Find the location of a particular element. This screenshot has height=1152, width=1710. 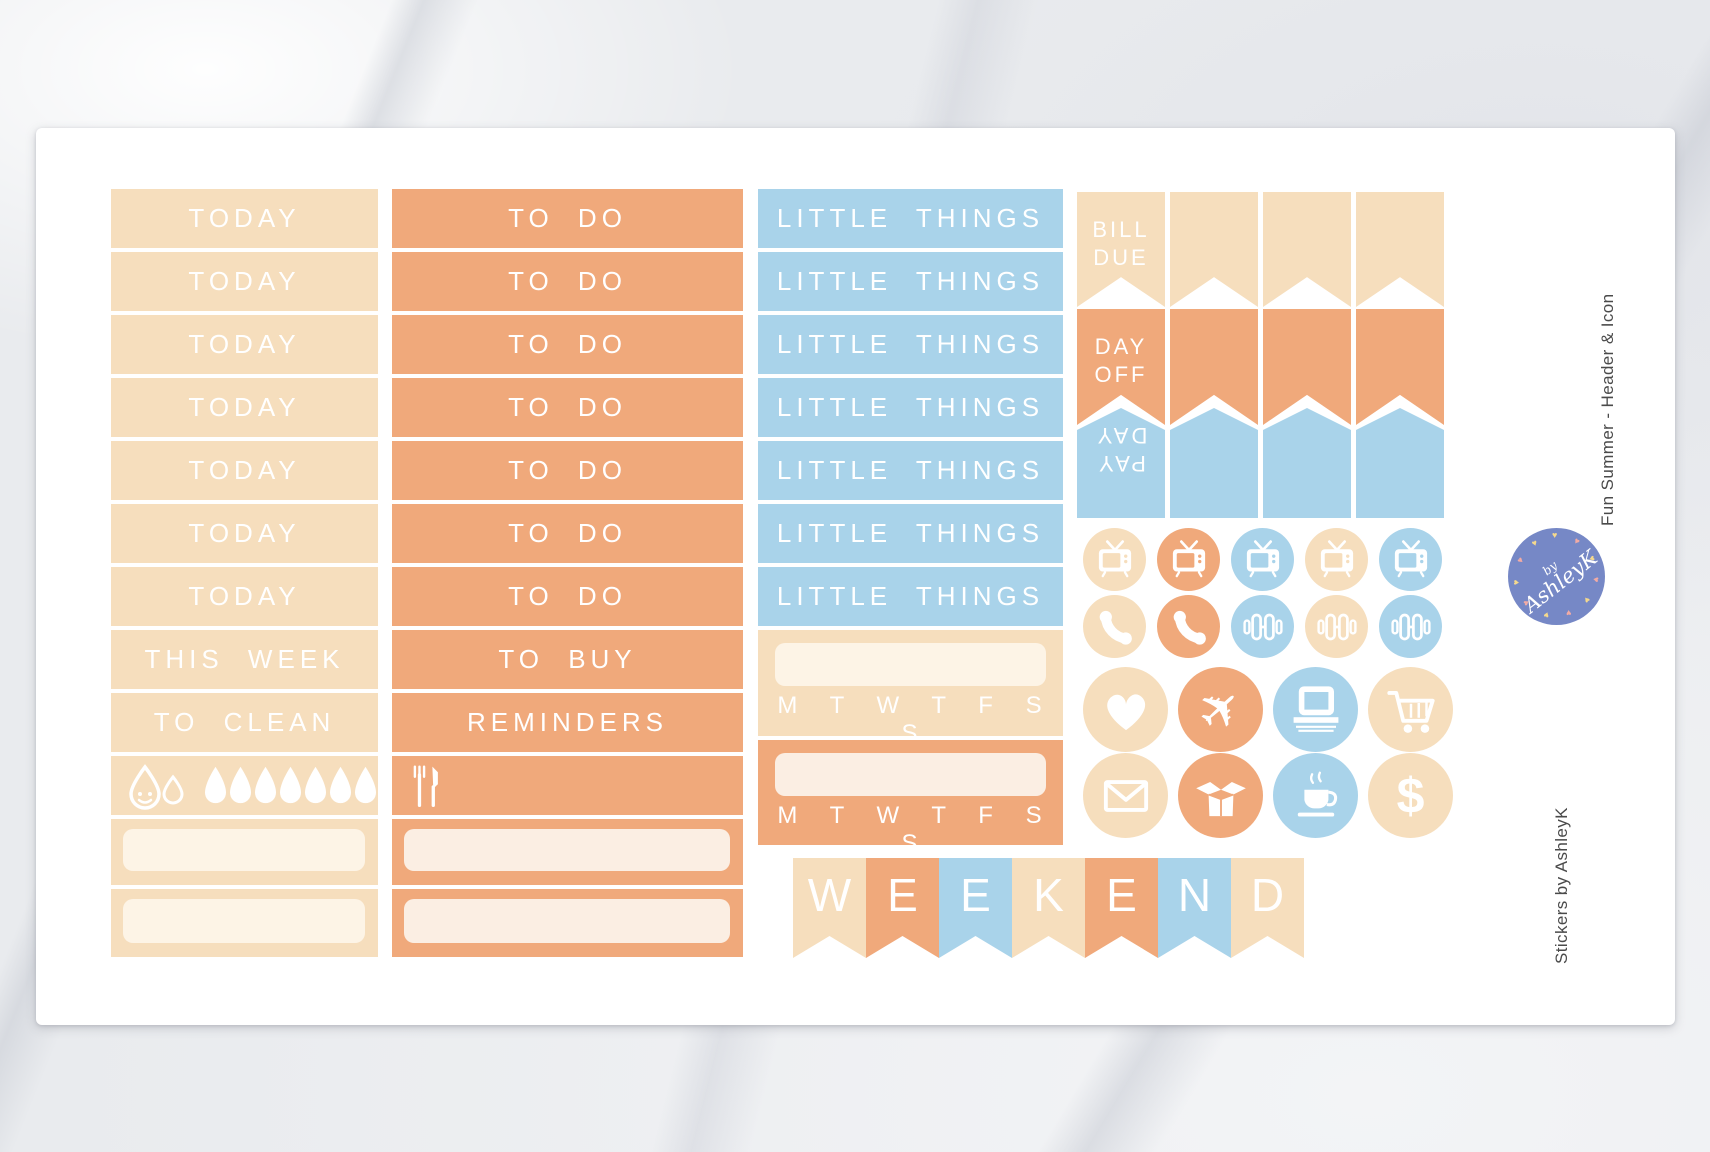

icon-row-heart-plane: ✈ is located at coordinates (1268, 709).